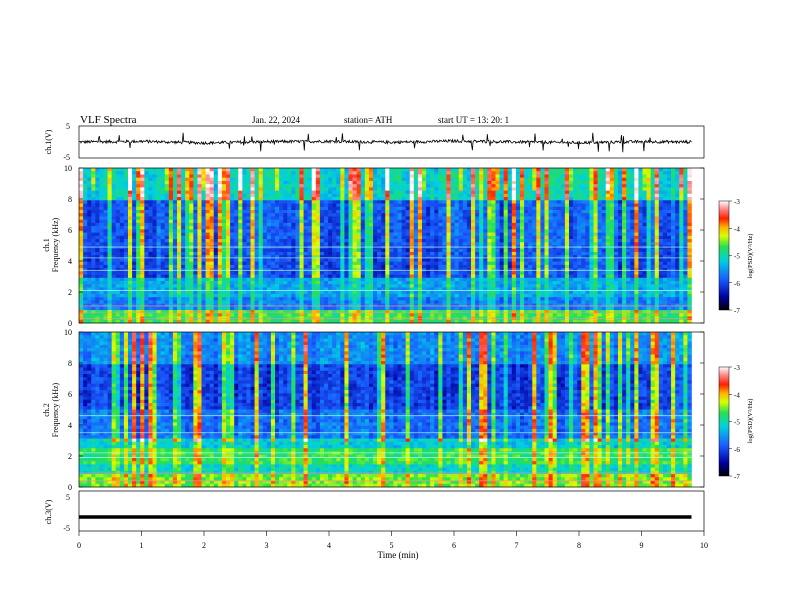 Image resolution: width=792 pixels, height=612 pixels. Describe the element at coordinates (68, 168) in the screenshot. I see `ch1-freq-tick: 10` at that location.